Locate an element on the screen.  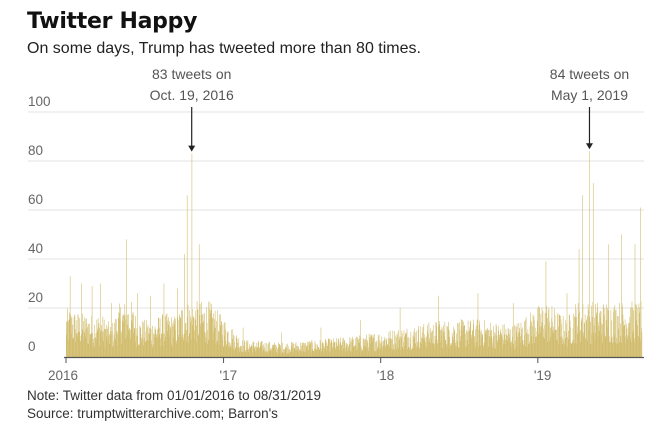
y-tick-label: 100 is located at coordinates (39, 101).